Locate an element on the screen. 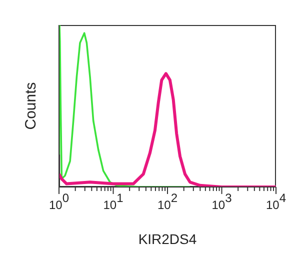 The width and height of the screenshot is (300, 260). x-axis-title: KIR2DS4 is located at coordinates (167, 239).